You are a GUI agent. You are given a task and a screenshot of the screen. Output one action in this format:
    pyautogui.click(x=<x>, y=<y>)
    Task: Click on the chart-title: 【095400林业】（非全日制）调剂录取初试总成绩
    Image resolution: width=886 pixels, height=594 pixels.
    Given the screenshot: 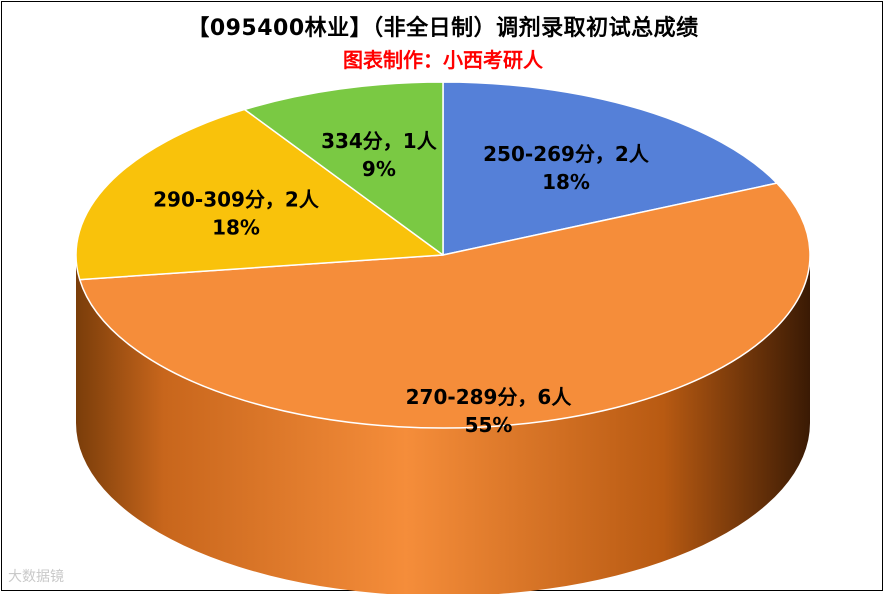 What is the action you would take?
    pyautogui.click(x=443, y=28)
    